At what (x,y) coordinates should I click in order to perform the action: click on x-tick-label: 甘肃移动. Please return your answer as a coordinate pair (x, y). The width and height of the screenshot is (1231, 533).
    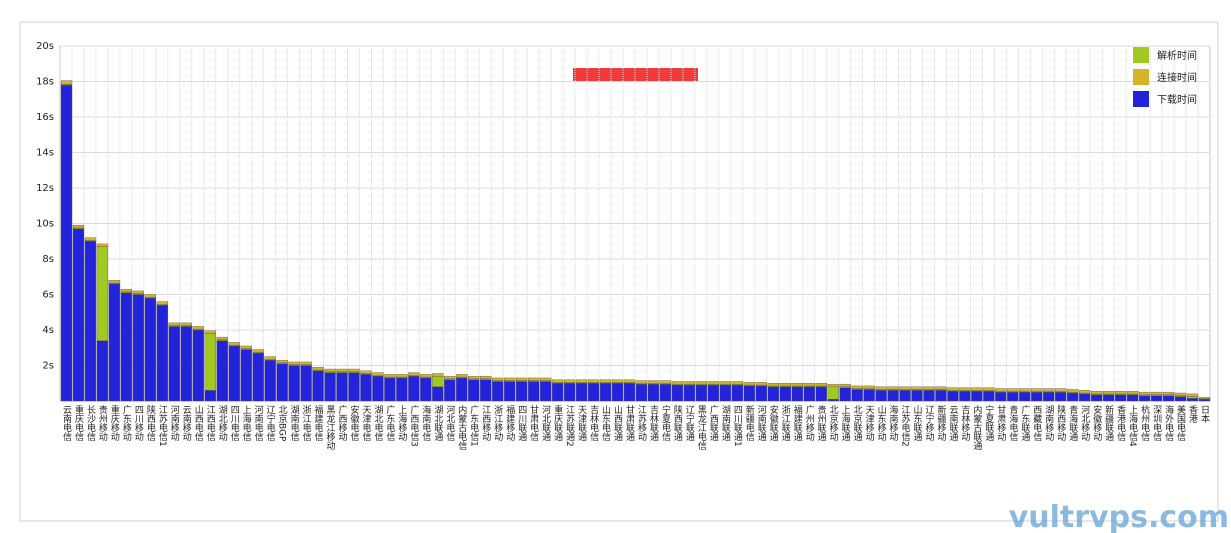
    Looking at the image, I should click on (1000, 423).